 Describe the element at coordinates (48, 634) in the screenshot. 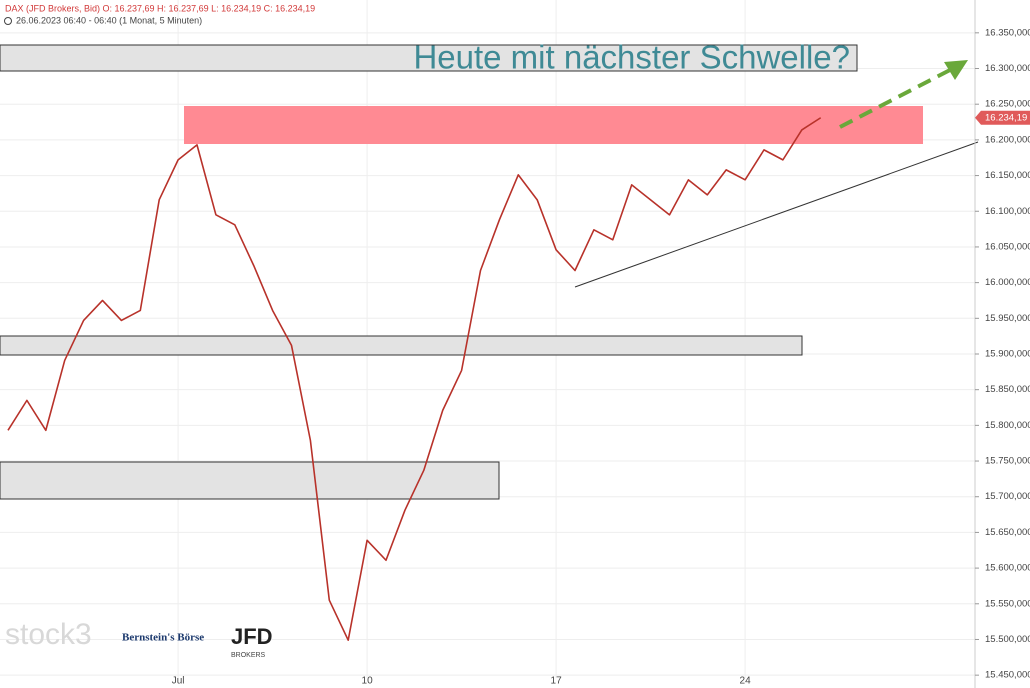

I see `logo: stock3` at that location.